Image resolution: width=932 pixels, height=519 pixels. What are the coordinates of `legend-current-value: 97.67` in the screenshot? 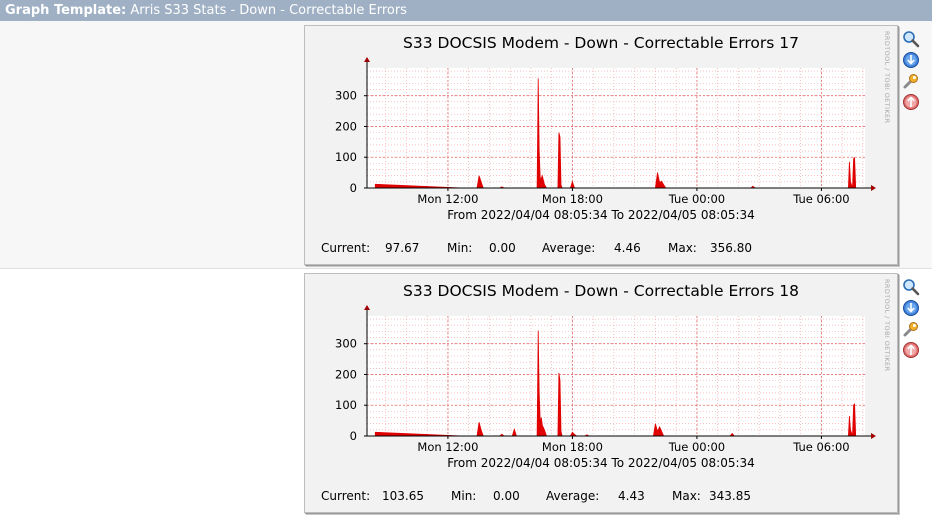 It's located at (402, 248).